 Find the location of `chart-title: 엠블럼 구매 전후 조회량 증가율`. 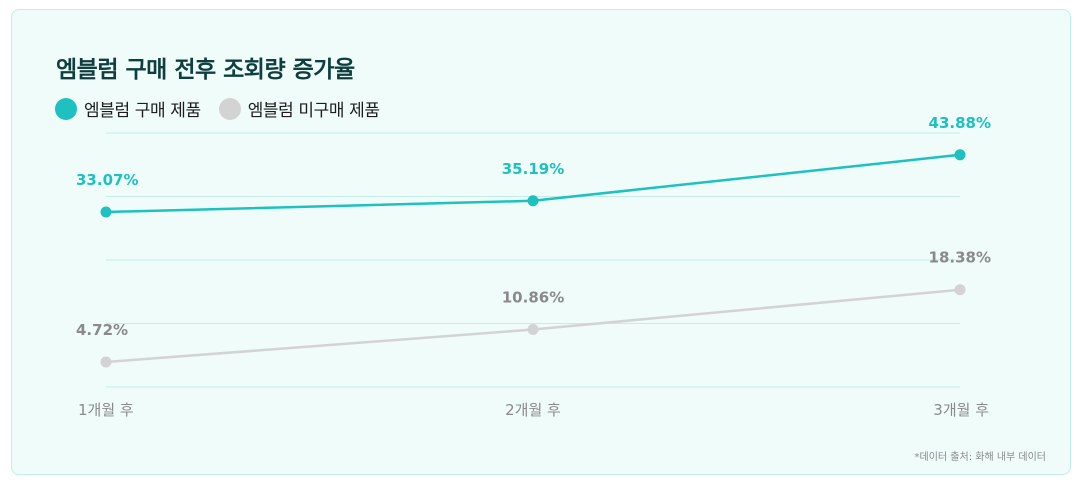

chart-title: 엠블럼 구매 전후 조회량 증가율 is located at coordinates (205, 70).